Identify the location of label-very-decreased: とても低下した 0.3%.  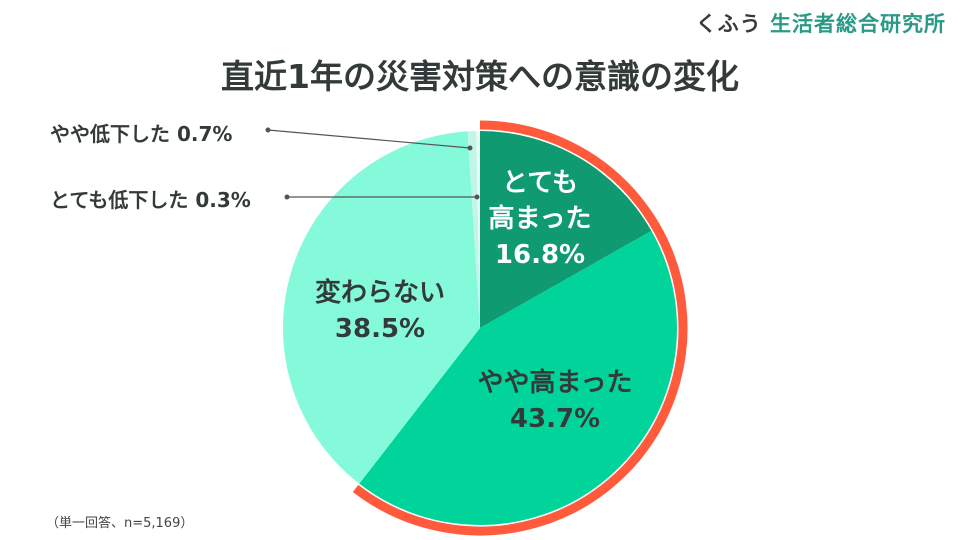
(150, 198).